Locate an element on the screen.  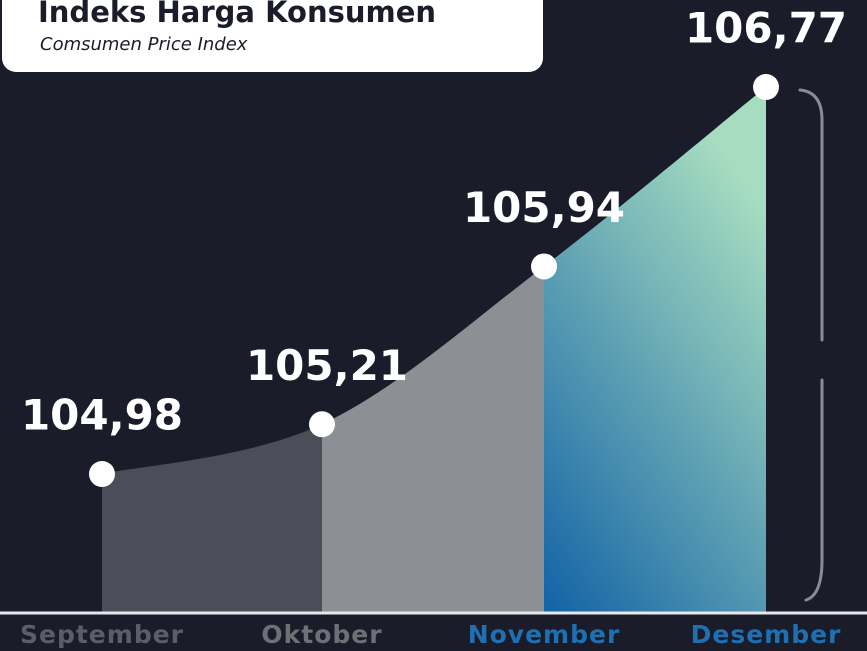
x-tick-label: Oktober is located at coordinates (321, 634).